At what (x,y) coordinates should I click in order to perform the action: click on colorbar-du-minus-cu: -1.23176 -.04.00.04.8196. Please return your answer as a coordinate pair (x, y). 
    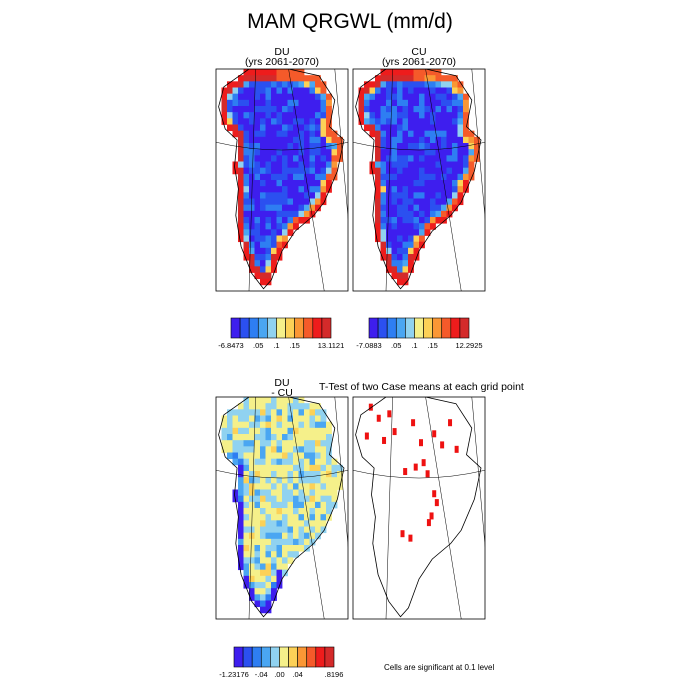
    Looking at the image, I should click on (281, 662).